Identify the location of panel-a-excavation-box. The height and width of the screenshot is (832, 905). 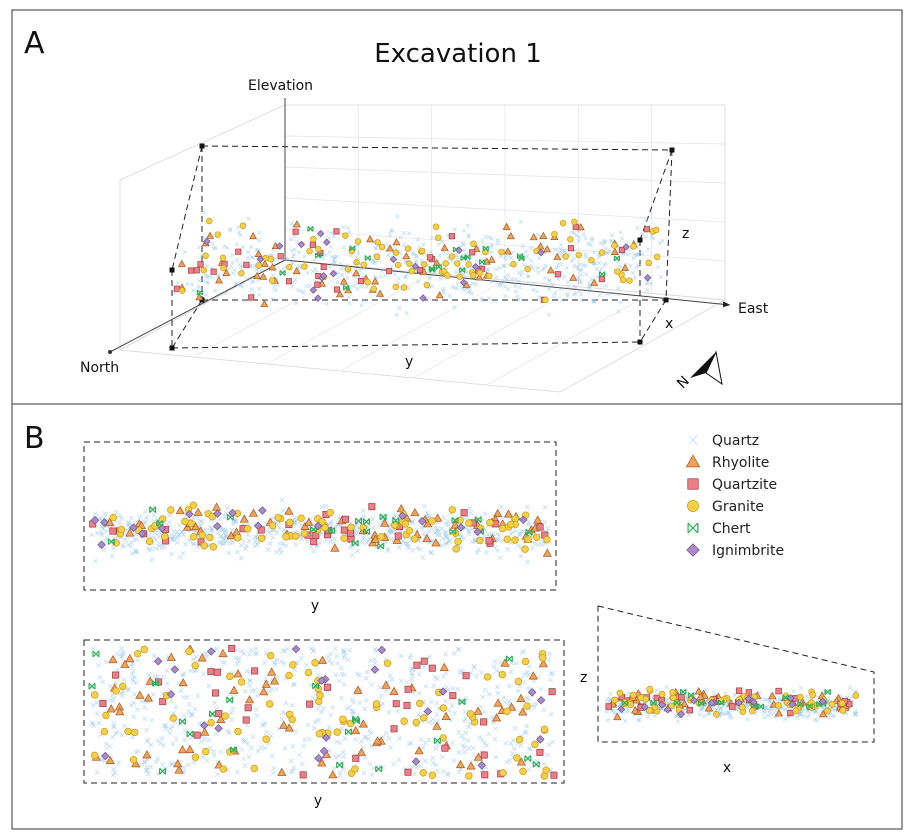
(422, 247).